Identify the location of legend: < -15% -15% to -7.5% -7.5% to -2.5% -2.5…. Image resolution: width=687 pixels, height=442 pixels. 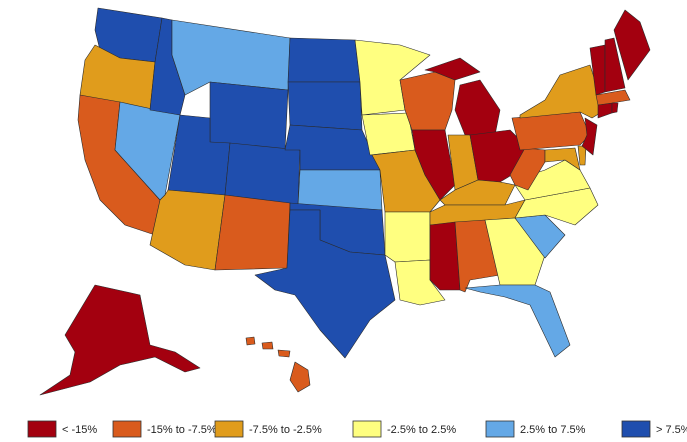
(357, 429).